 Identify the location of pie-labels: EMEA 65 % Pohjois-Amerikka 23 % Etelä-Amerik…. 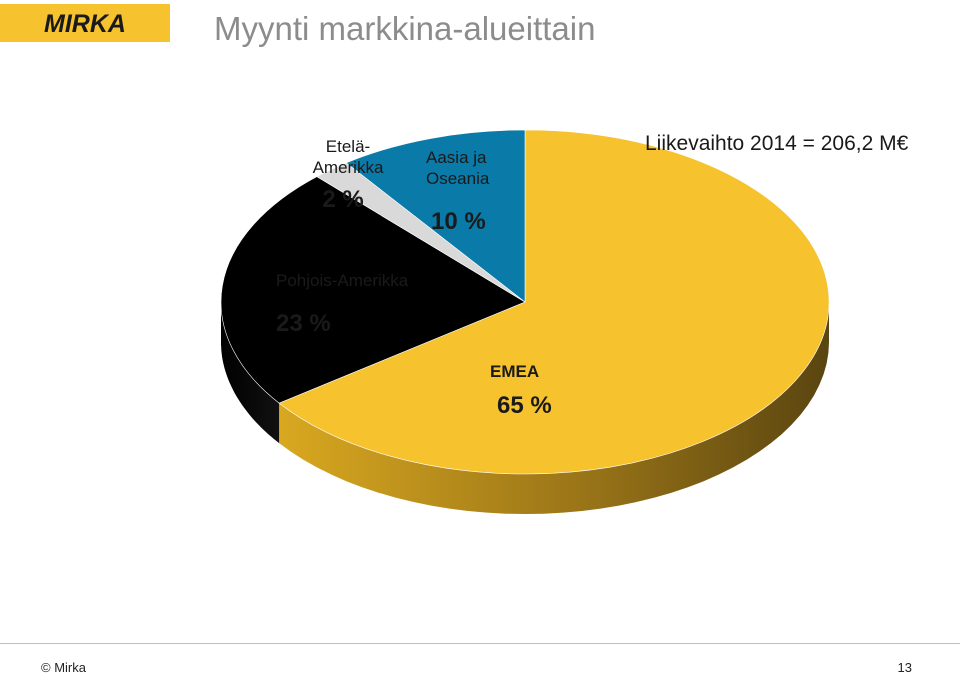
(414, 278).